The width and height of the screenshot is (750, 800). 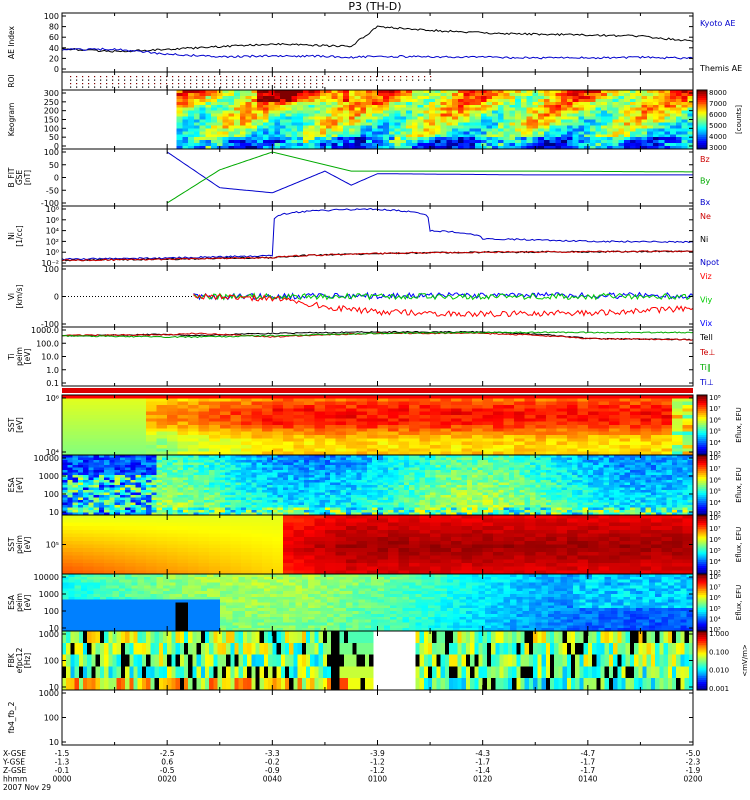 What do you see at coordinates (167, 762) in the screenshot?
I see `xaxis-value: 0.6` at bounding box center [167, 762].